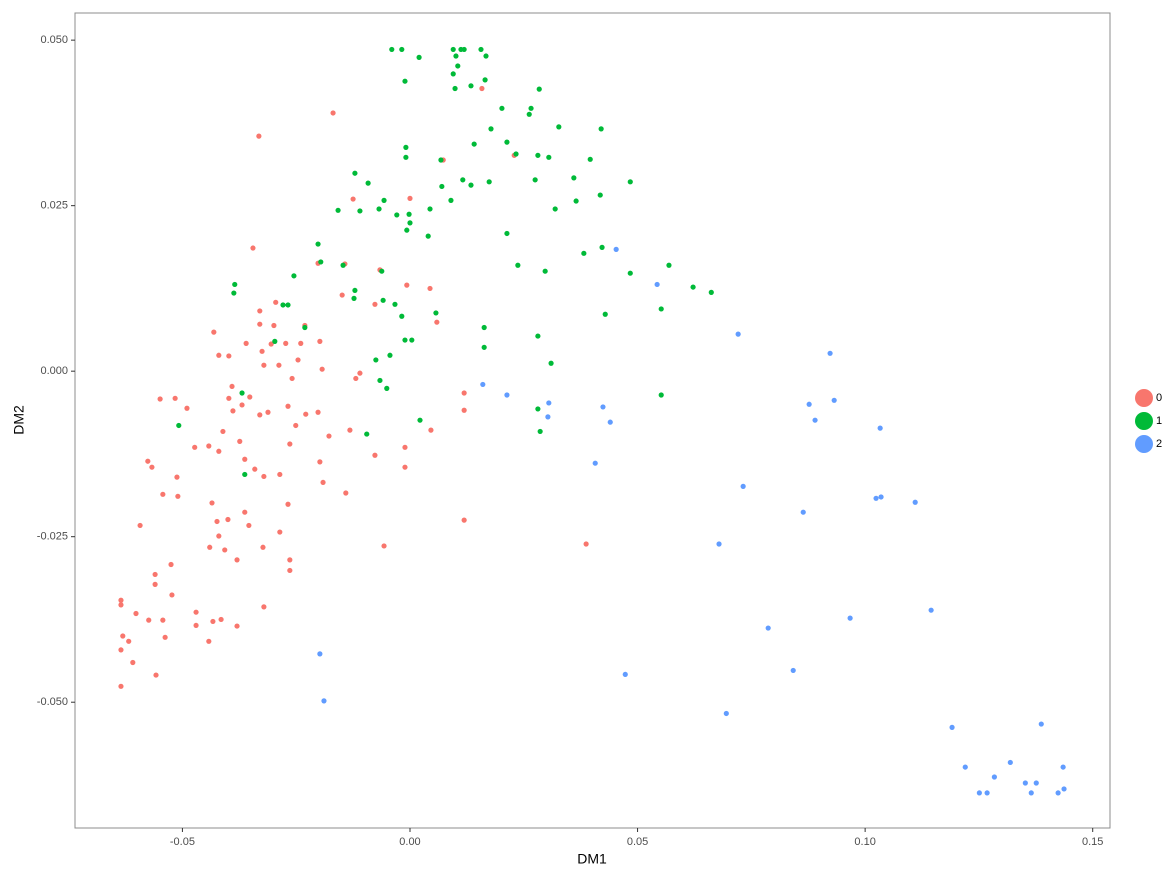  What do you see at coordinates (54, 206) in the screenshot?
I see `y-tick-label: 0.025` at bounding box center [54, 206].